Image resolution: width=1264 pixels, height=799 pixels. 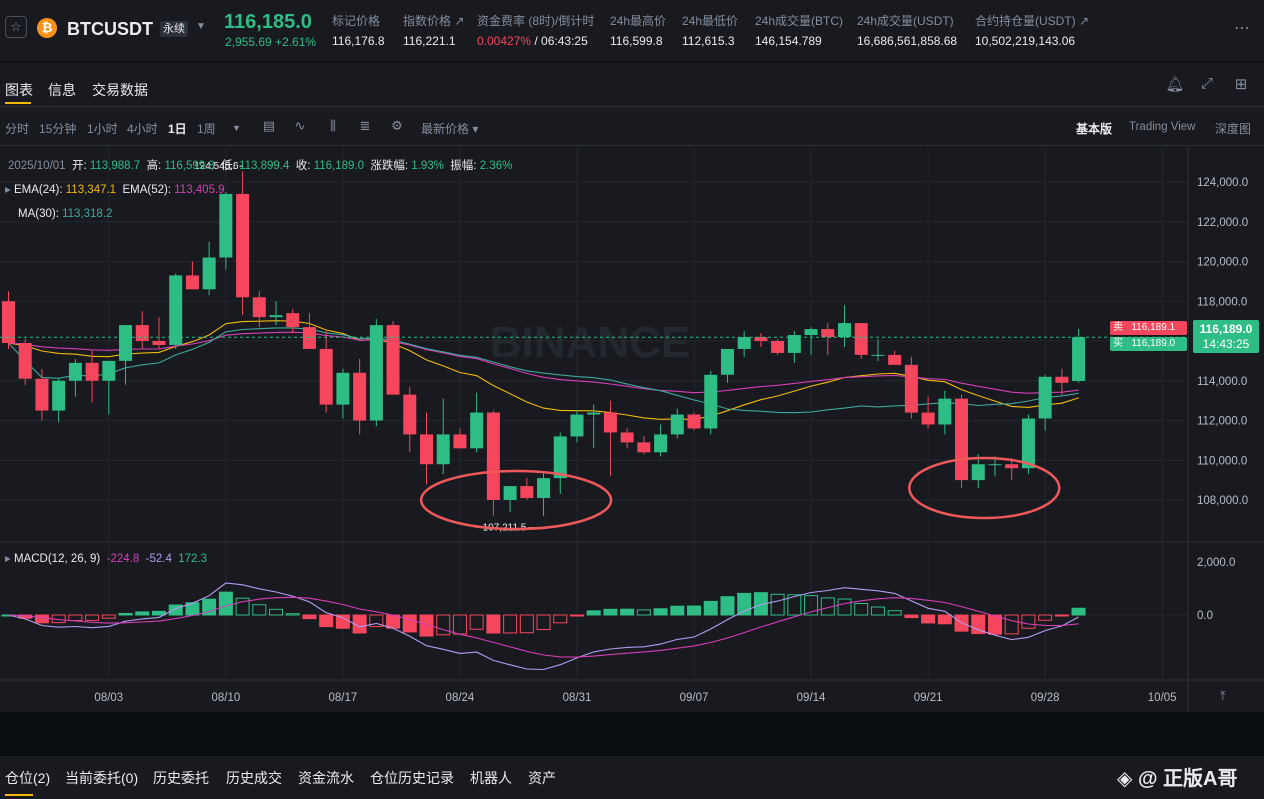 I want to click on tab-position-history: 仓位历史记录, so click(x=412, y=778).